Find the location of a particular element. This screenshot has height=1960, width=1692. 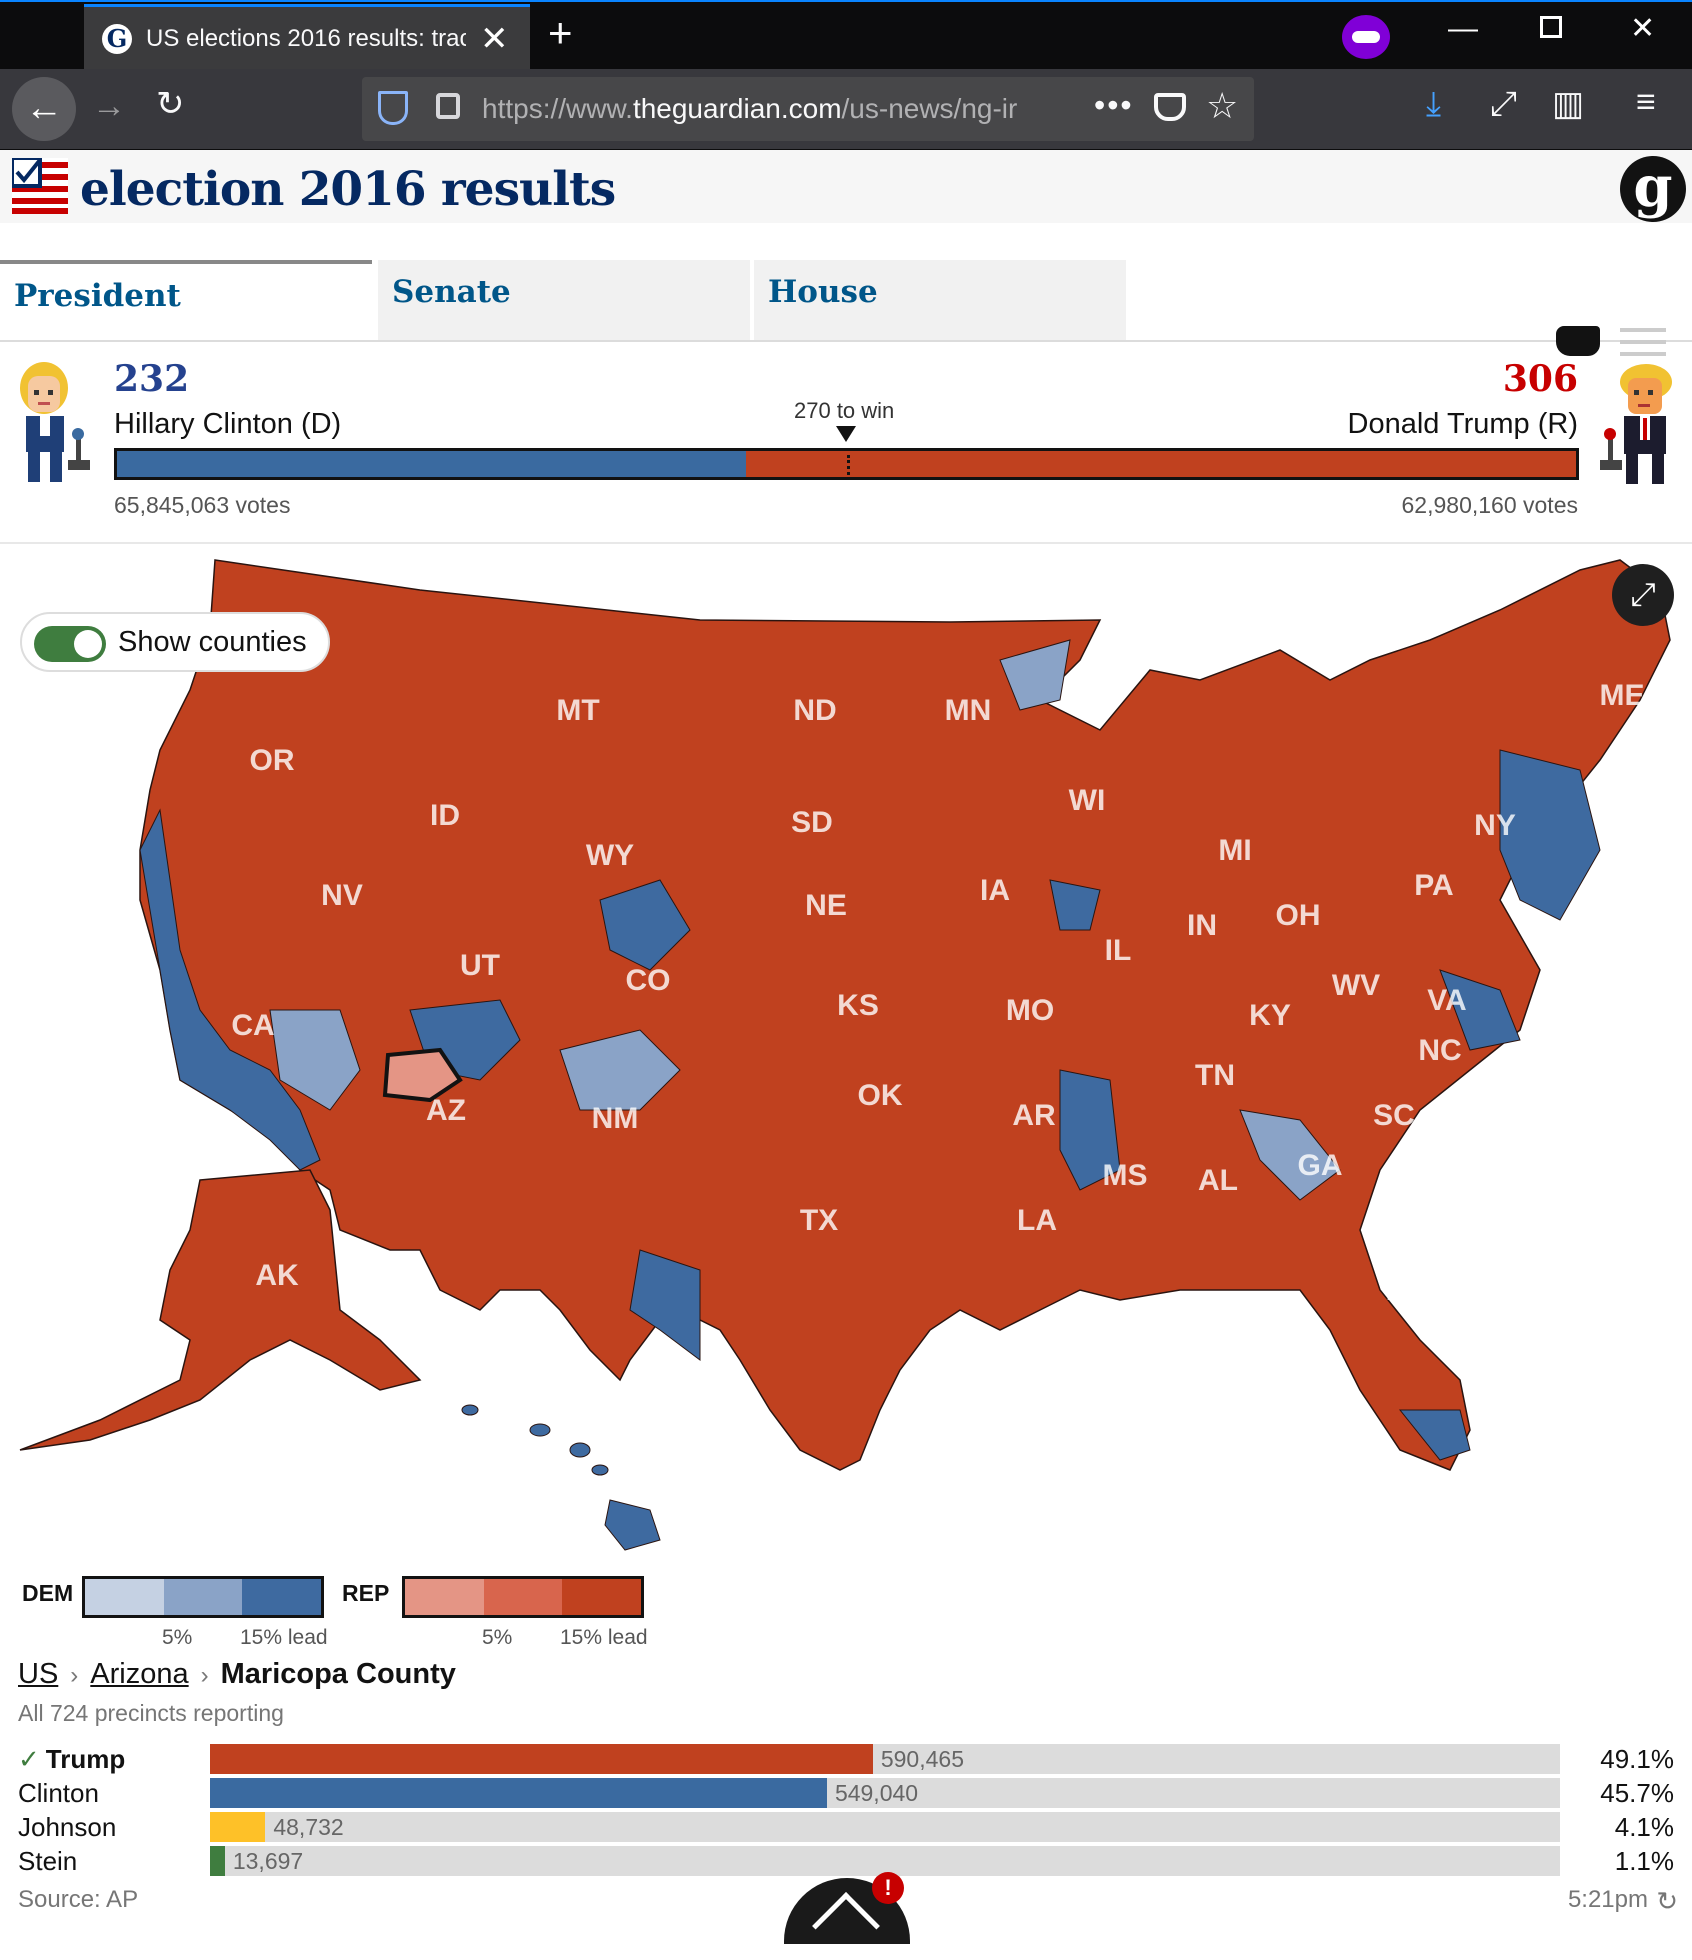

reader-icon: ▥ is located at coordinates (1568, 104).